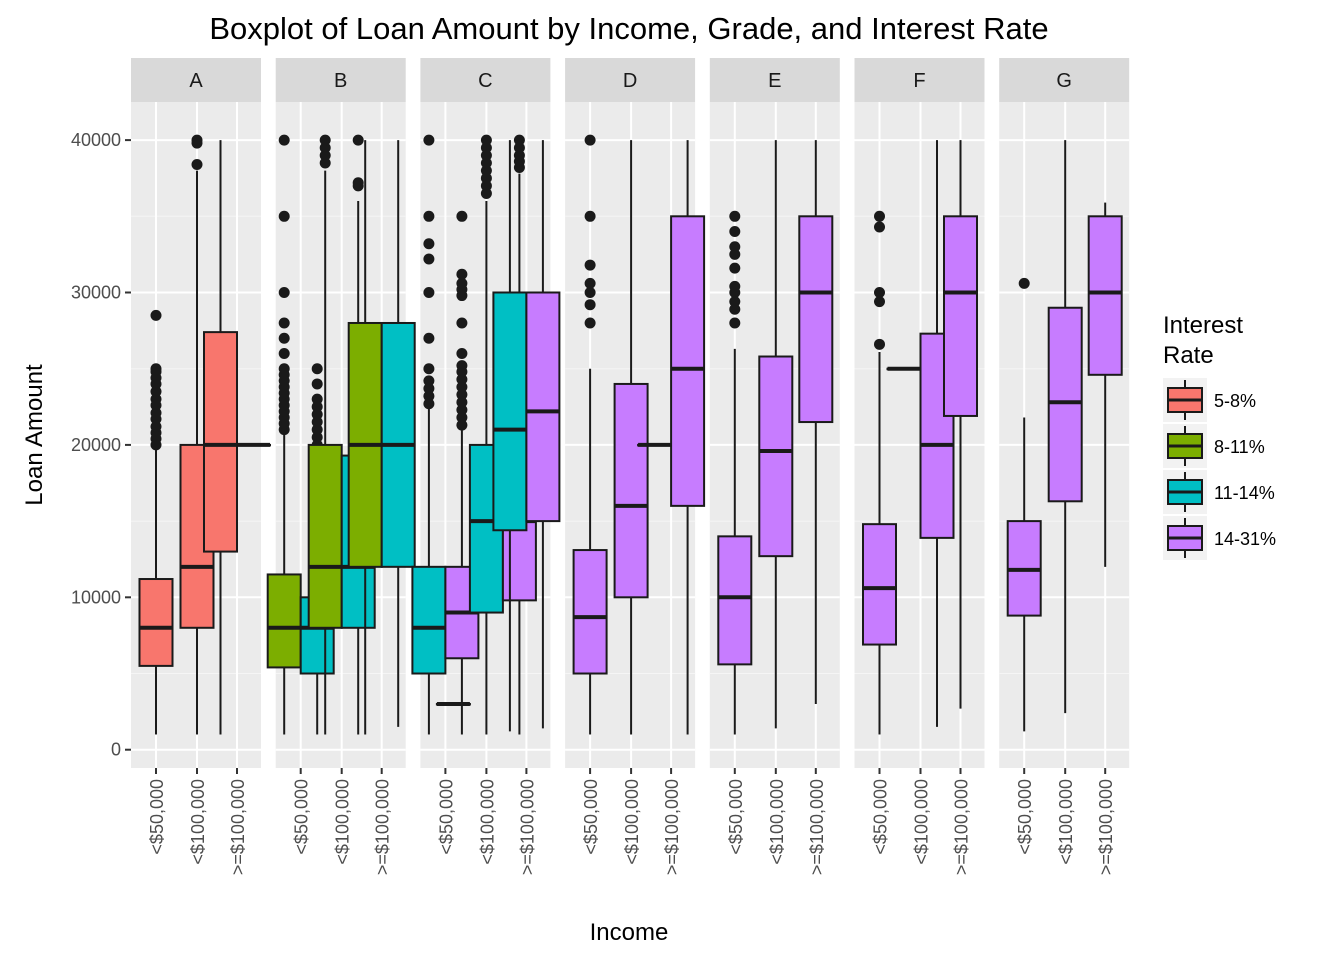 The image size is (1344, 960). I want to click on facet-panel-F: F <$50,000 <$100,000 >=$100,000, so click(919, 466).